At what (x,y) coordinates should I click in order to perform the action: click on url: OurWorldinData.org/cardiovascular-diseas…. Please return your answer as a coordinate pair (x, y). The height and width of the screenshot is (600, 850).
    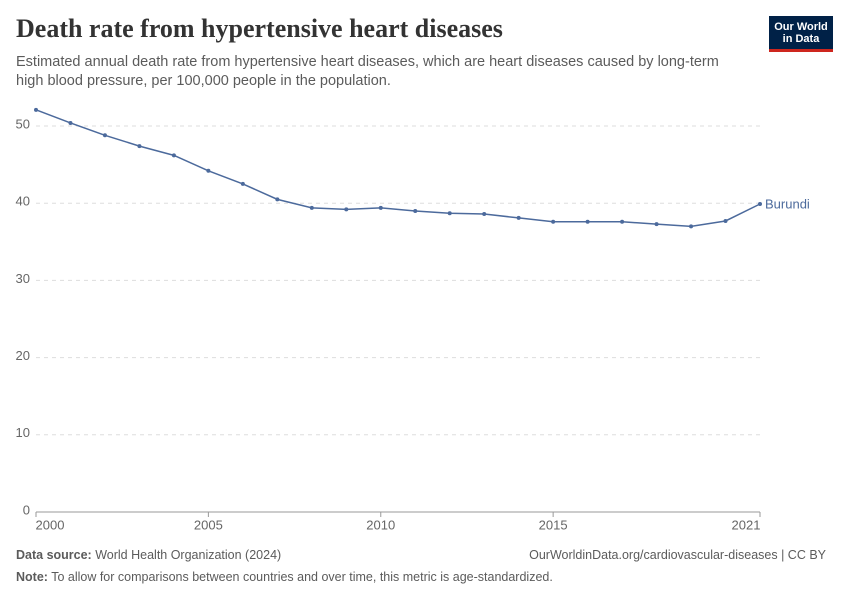
    Looking at the image, I should click on (677, 555).